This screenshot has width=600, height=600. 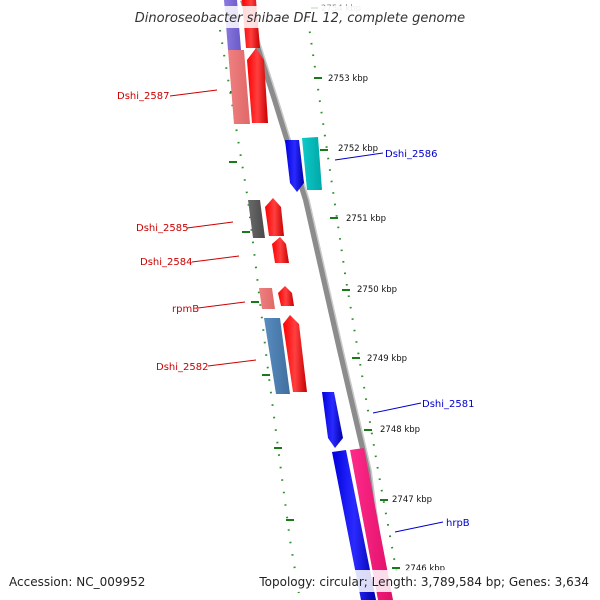 I want to click on gene-label-dshi-2584: Dshi_2584, so click(x=166, y=262).